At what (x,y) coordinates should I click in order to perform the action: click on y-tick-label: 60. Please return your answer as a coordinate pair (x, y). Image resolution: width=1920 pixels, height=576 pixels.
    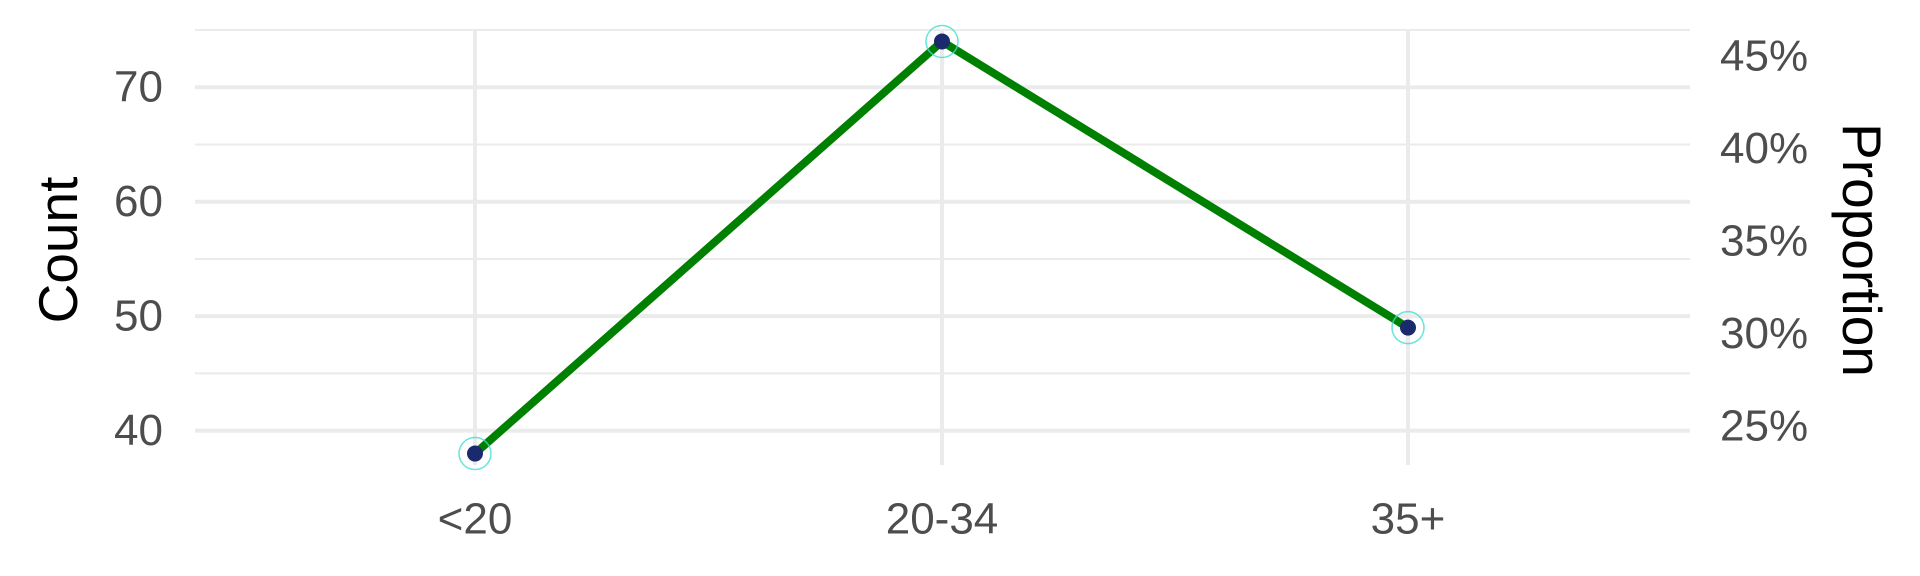
    Looking at the image, I should click on (138, 201).